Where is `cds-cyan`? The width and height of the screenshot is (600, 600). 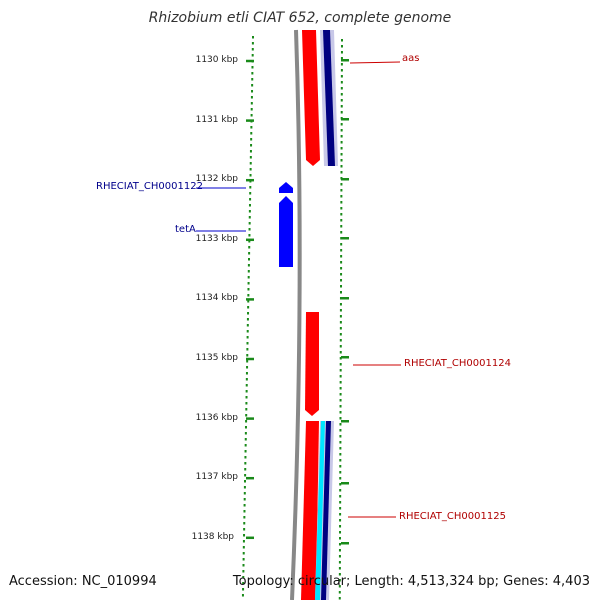
cds-cyan is located at coordinates (320, 510).